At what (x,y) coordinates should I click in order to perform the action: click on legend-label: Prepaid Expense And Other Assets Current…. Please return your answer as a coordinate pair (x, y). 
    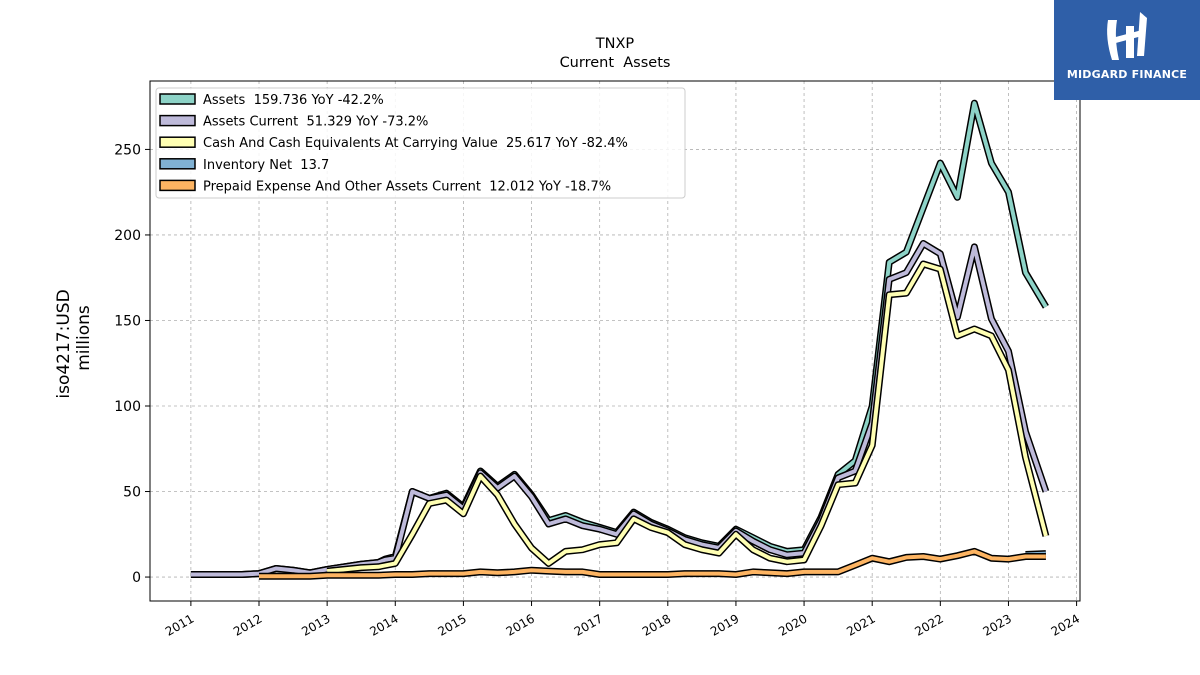
    Looking at the image, I should click on (407, 186).